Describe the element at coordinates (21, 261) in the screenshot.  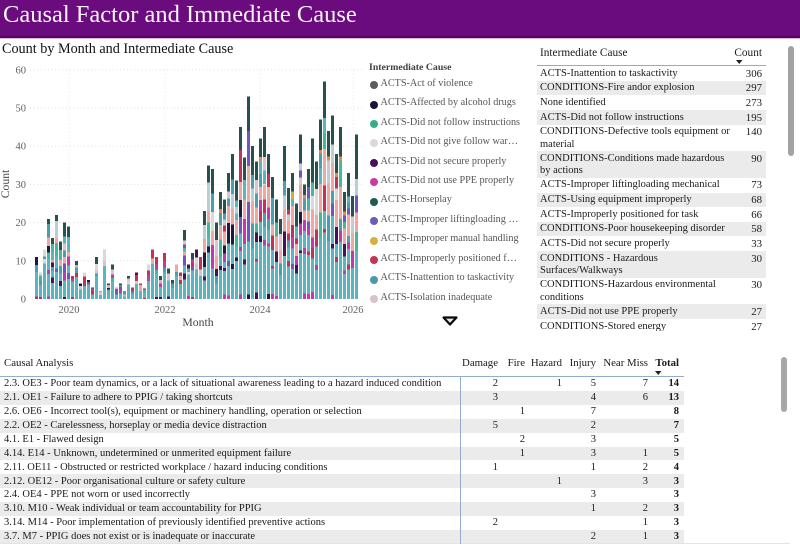
I see `svg-text: 10` at that location.